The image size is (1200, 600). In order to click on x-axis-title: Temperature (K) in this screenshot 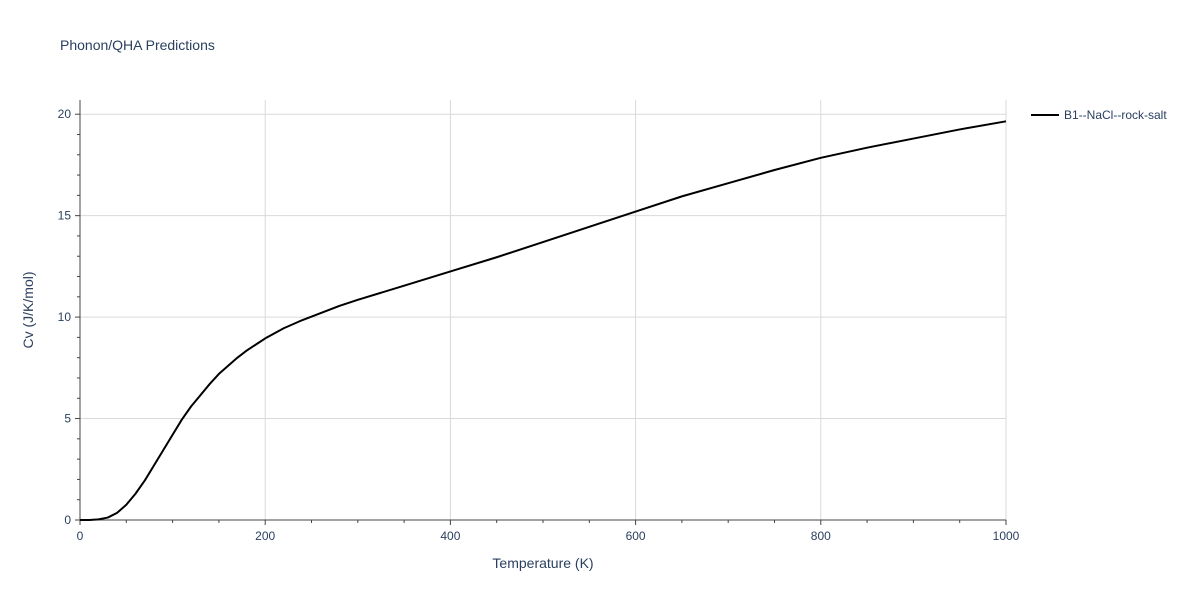, I will do `click(542, 563)`.